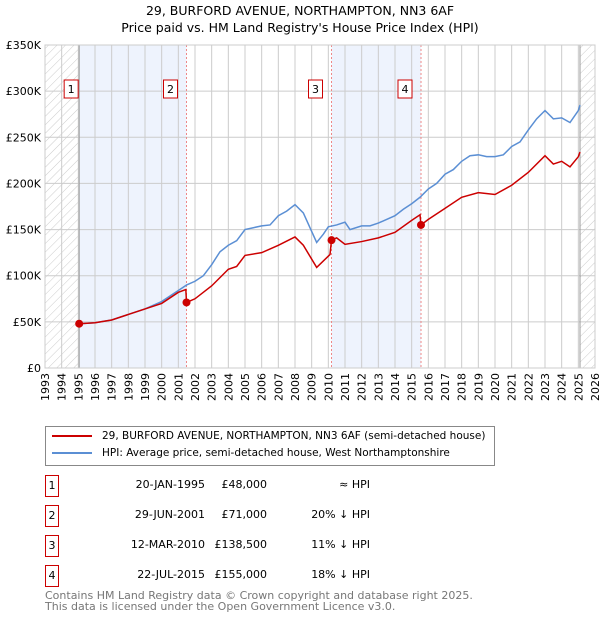  Describe the element at coordinates (245, 387) in the screenshot. I see `x-tick-label: 2005` at that location.